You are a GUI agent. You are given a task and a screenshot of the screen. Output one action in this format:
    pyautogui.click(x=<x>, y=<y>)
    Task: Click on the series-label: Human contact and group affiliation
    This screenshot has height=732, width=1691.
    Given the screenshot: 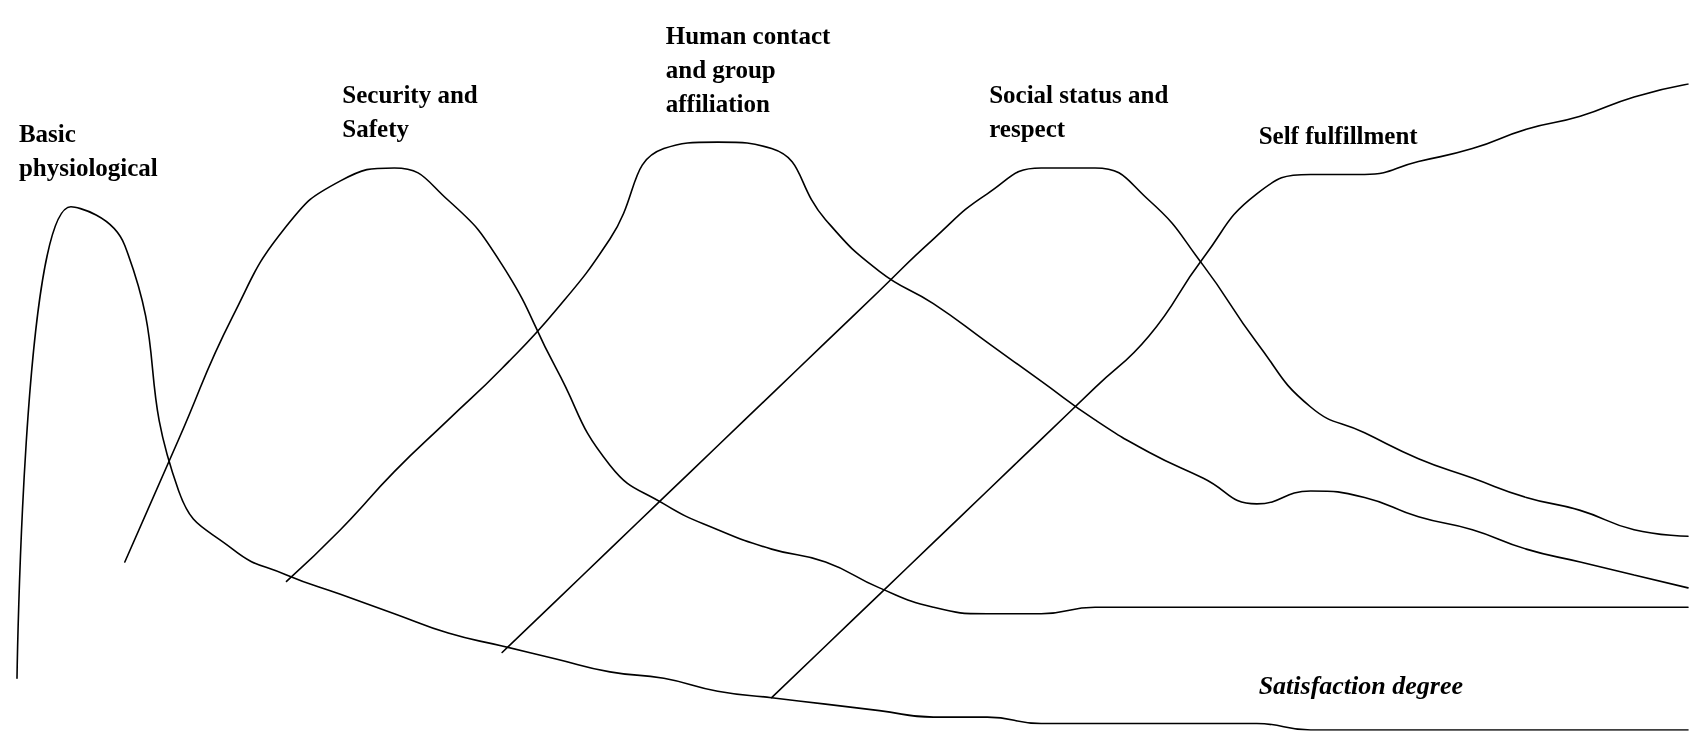 What is the action you would take?
    pyautogui.click(x=751, y=69)
    